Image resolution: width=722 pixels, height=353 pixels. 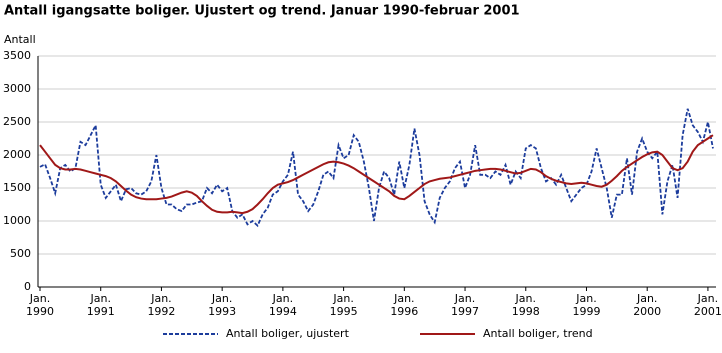 I want to click on legend-label: Antall boliger, ujustert, so click(x=288, y=333).